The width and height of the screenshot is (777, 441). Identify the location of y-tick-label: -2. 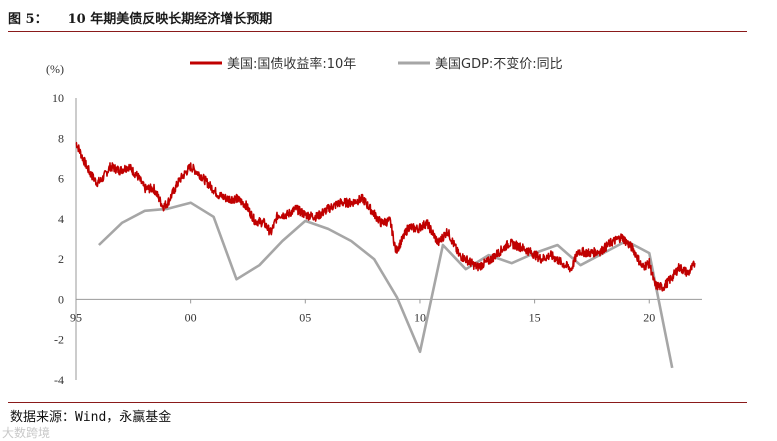
(59, 340).